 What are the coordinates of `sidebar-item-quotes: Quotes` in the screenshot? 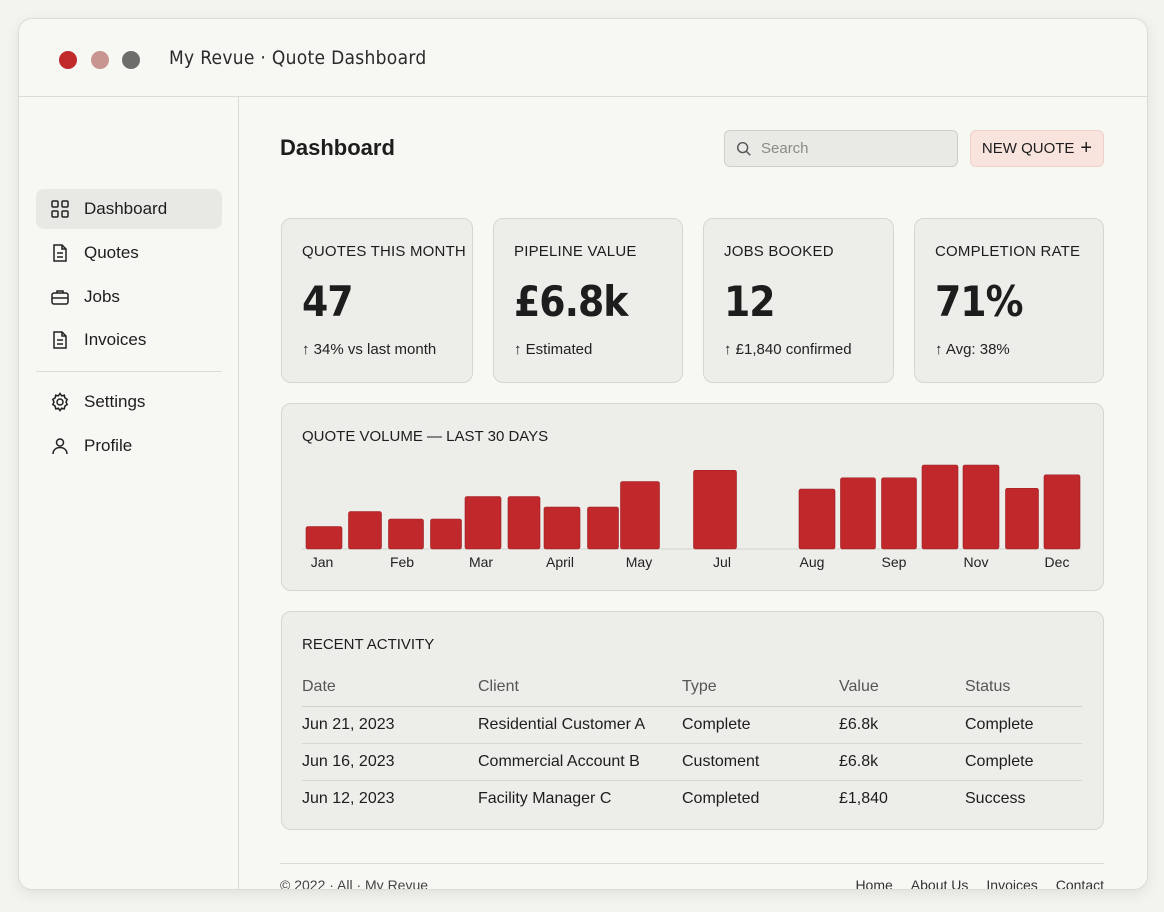 It's located at (129, 253).